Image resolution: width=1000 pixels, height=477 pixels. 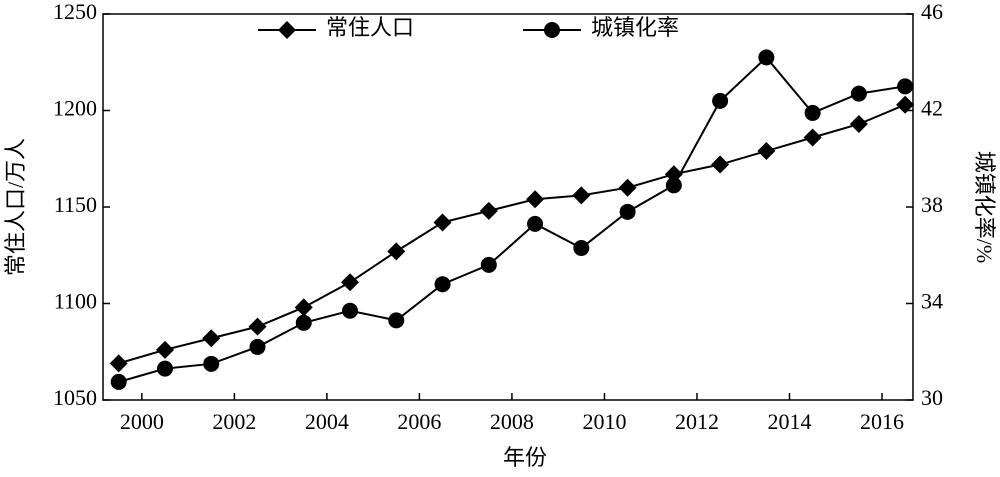 What do you see at coordinates (932, 397) in the screenshot?
I see `y2-tick-label: 30` at bounding box center [932, 397].